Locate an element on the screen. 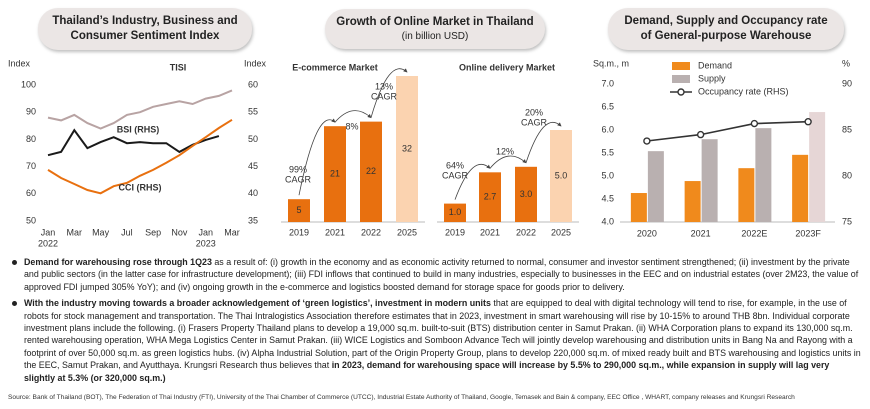  annotation: 99% is located at coordinates (298, 169).